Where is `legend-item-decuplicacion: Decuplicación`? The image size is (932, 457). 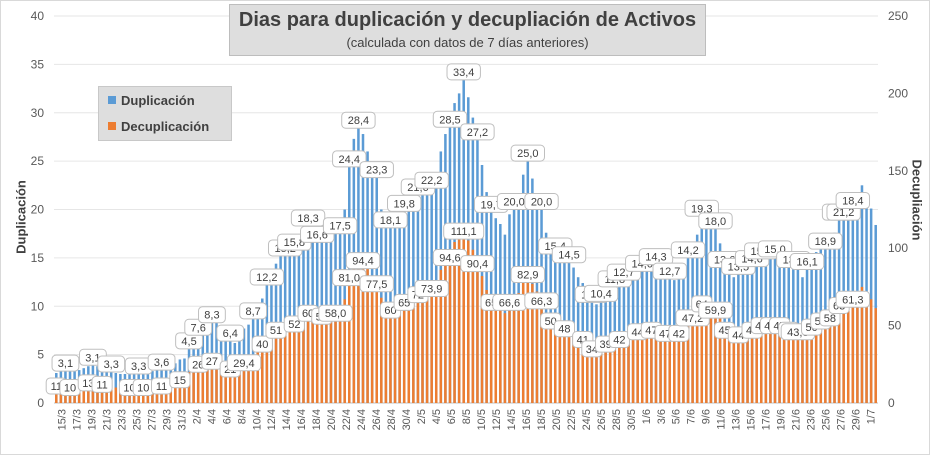 legend-item-decuplicacion: Decuplicación is located at coordinates (158, 126).